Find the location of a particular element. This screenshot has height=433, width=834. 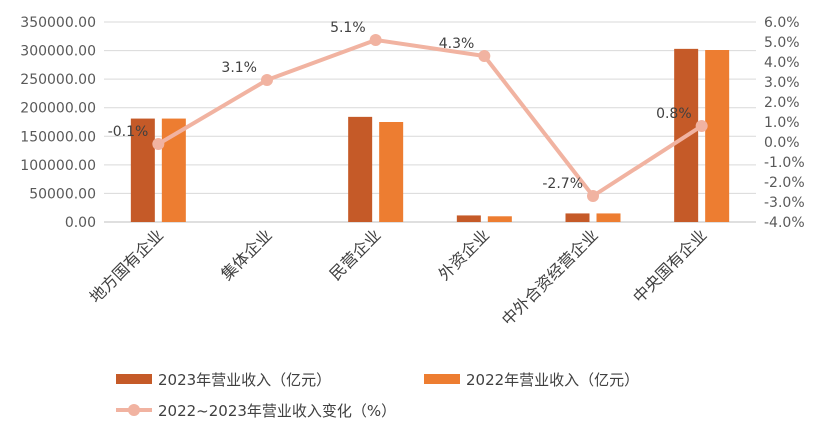

legend-swatch-marker is located at coordinates (134, 410).